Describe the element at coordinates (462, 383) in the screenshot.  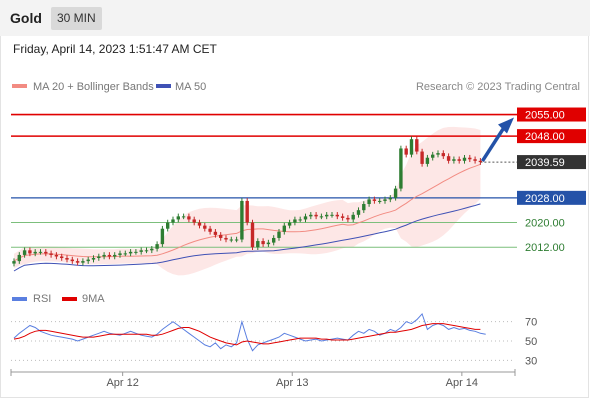
I see `time-tick-label: Apr 14` at that location.